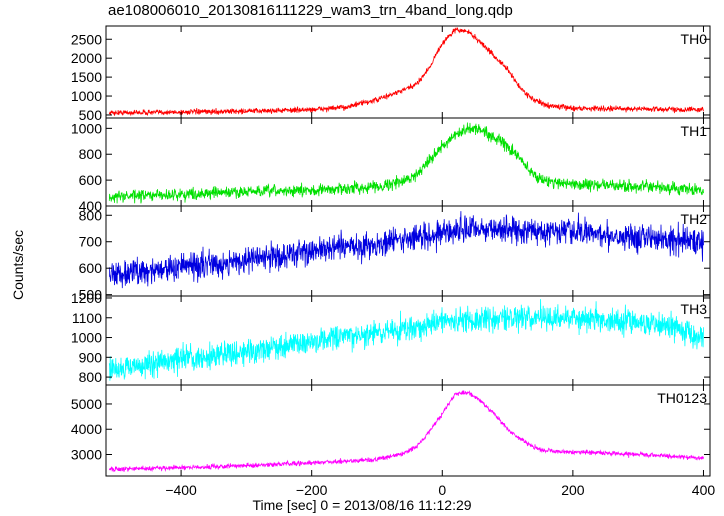 Image resolution: width=724 pixels, height=516 pixels. I want to click on panel-frame-th2, so click(408, 251).